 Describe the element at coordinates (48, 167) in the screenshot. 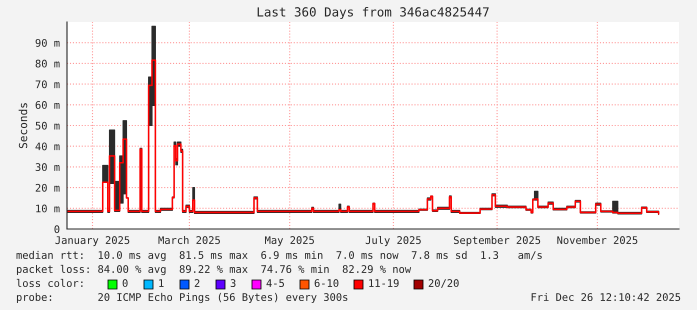

I see `y-tick-label: 30 m` at that location.